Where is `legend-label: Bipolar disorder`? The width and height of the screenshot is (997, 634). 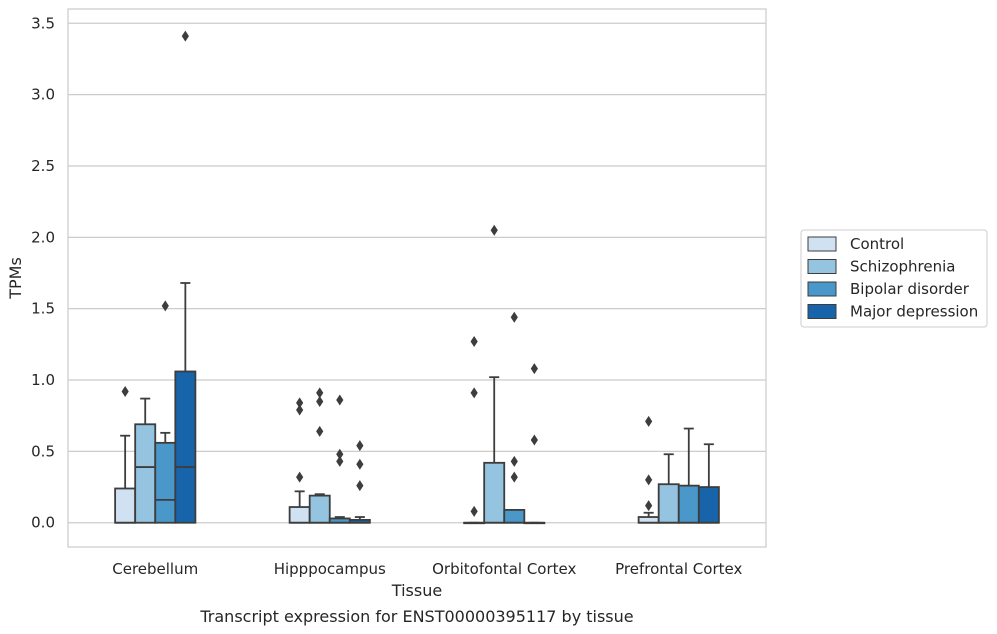 legend-label: Bipolar disorder is located at coordinates (910, 289).